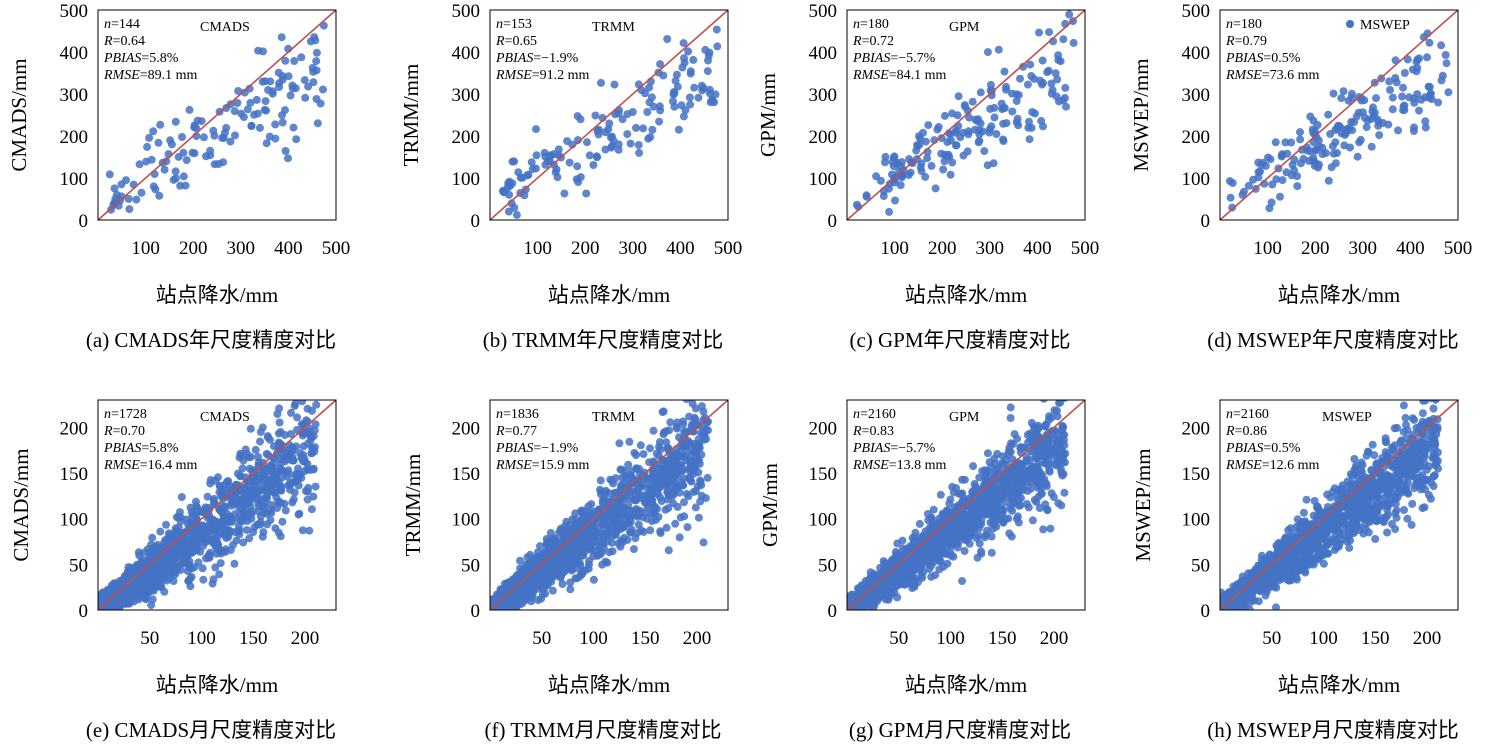 This screenshot has width=1500, height=745. I want to click on plot-frame, so click(1339, 115).